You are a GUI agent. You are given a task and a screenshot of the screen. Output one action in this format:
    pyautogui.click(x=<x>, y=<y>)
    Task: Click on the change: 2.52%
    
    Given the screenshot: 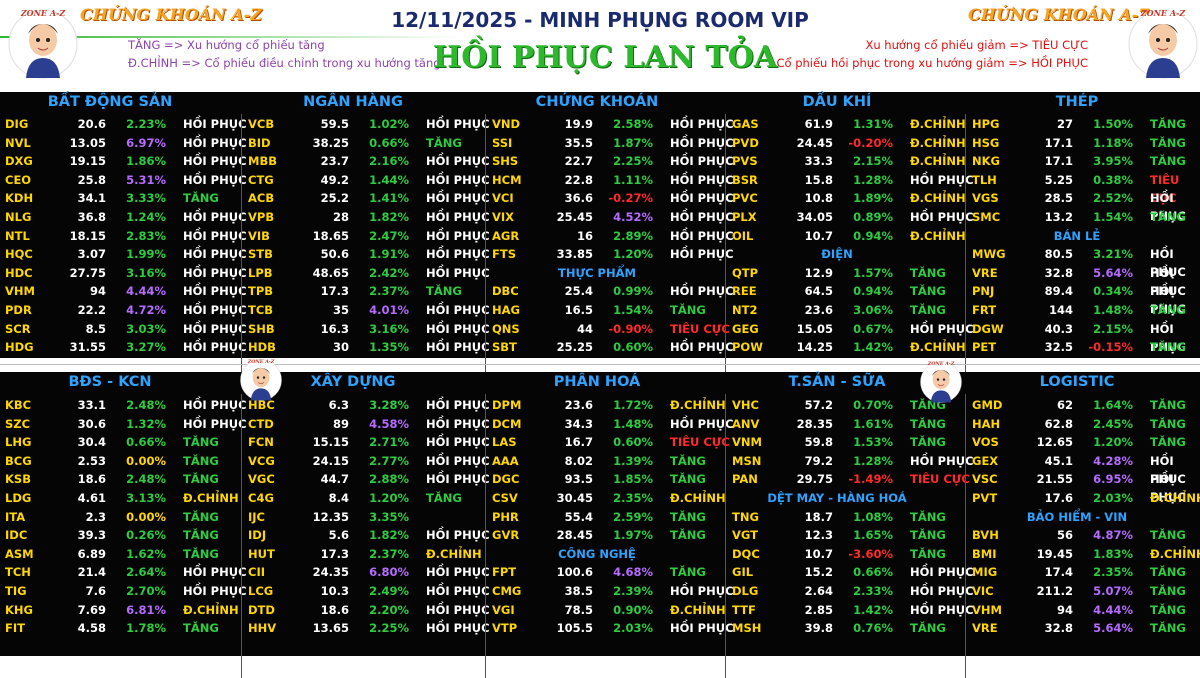 What is the action you would take?
    pyautogui.click(x=1113, y=198)
    